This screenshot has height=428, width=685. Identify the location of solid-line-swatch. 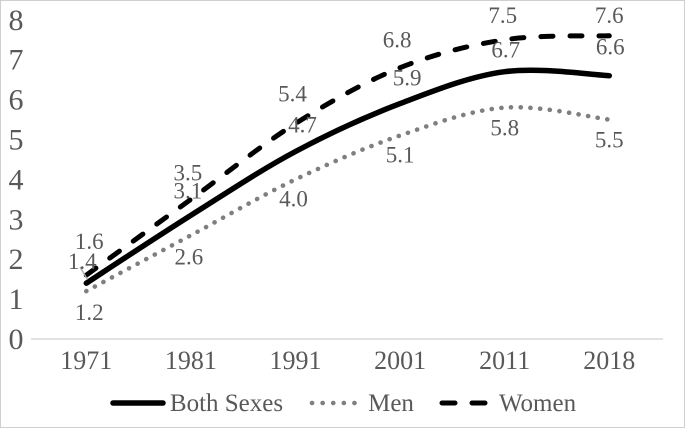
(138, 403).